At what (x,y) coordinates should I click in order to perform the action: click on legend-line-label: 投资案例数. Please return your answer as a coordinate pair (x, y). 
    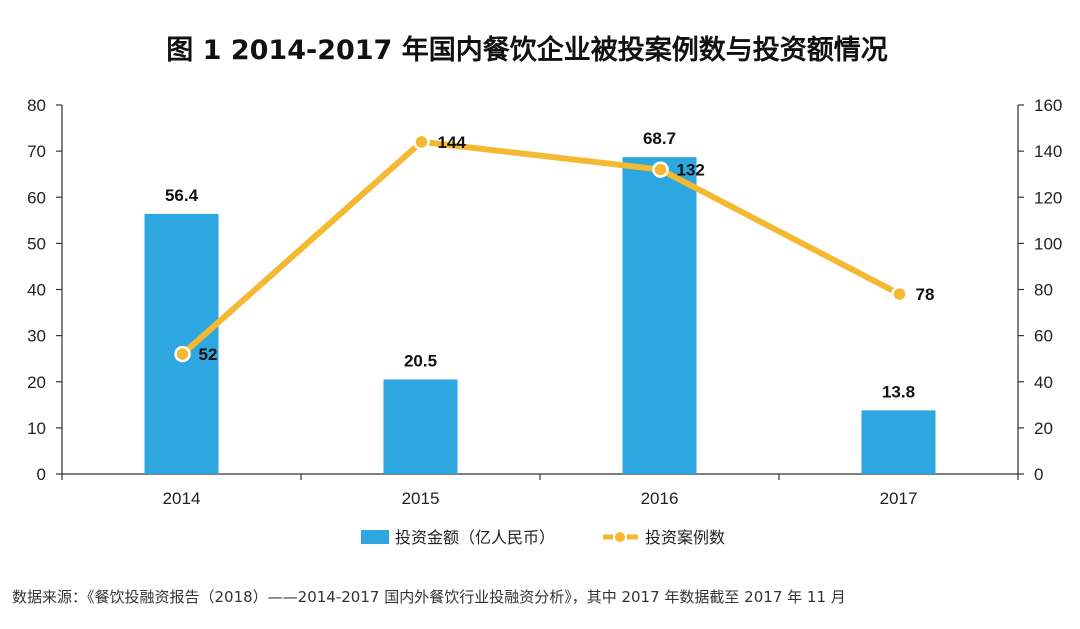
    Looking at the image, I should click on (685, 537).